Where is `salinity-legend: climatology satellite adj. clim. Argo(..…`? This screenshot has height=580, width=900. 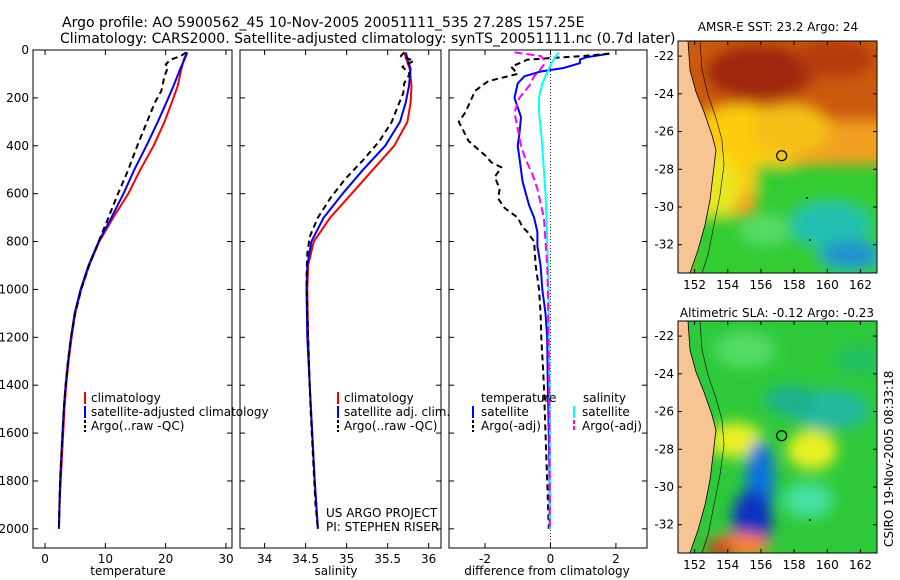 salinity-legend: climatology satellite adj. clim. Argo(..… is located at coordinates (393, 412).